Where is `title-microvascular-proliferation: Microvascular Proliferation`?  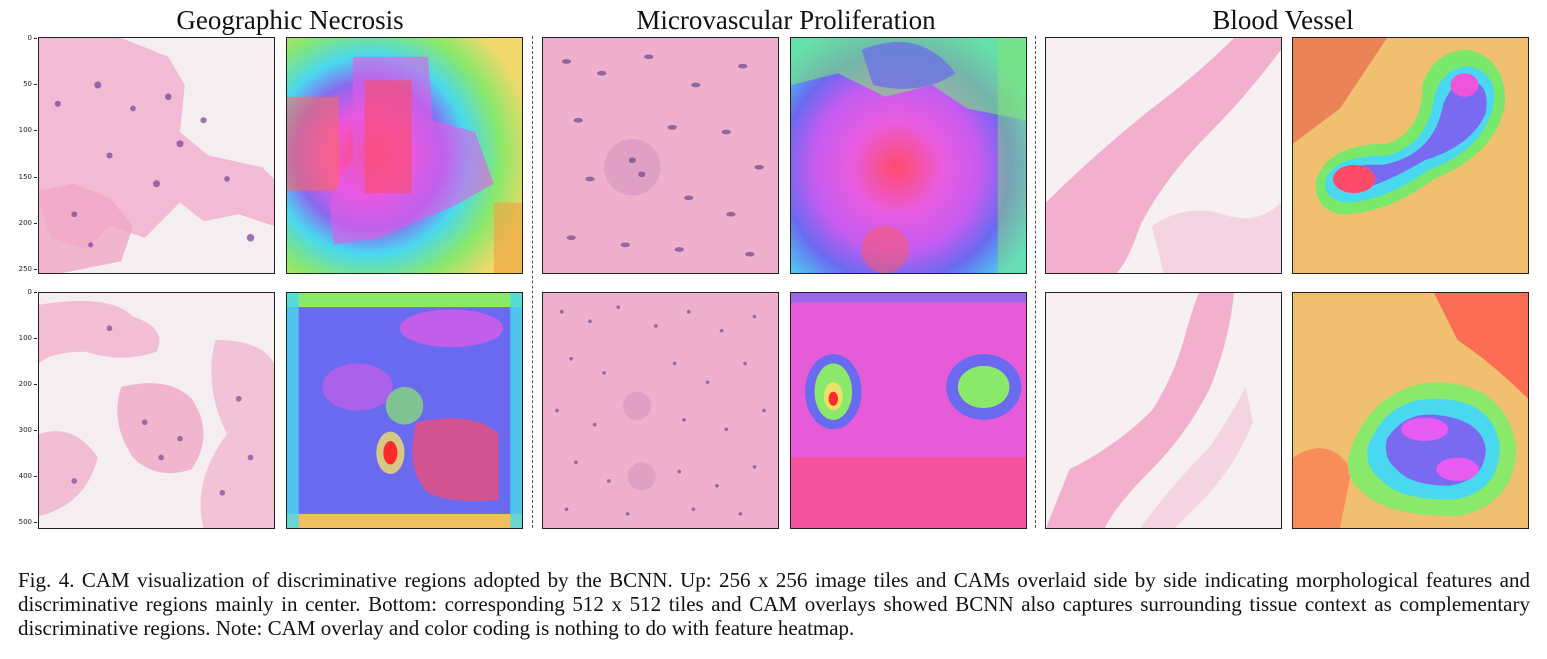
title-microvascular-proliferation: Microvascular Proliferation is located at coordinates (786, 20).